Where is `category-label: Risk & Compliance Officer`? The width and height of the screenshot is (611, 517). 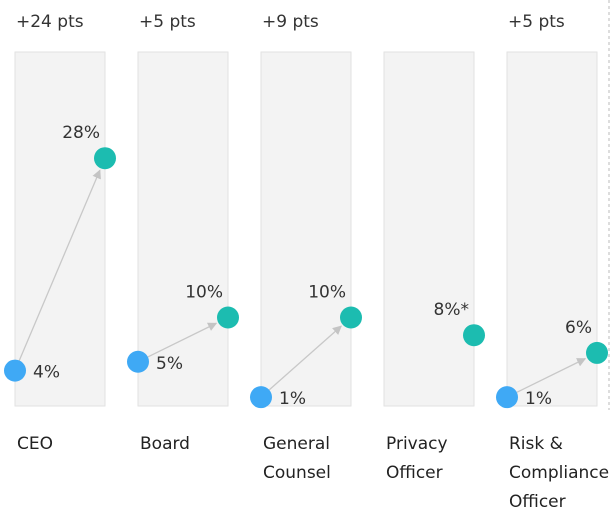 category-label: Risk & Compliance Officer is located at coordinates (559, 473).